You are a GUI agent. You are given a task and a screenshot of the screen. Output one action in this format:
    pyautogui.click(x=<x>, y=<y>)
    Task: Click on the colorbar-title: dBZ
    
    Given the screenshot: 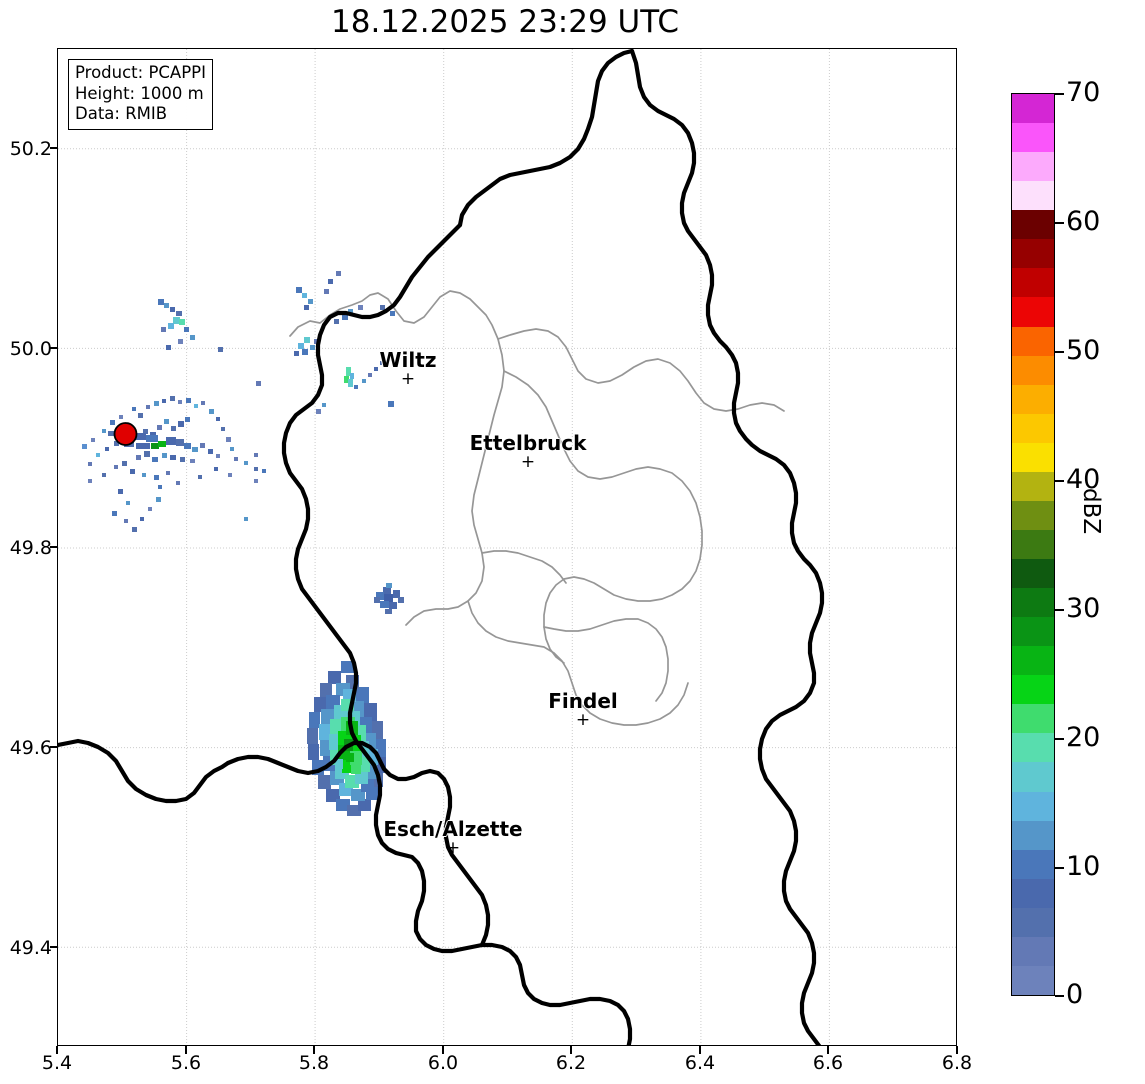 What is the action you would take?
    pyautogui.click(x=1091, y=511)
    